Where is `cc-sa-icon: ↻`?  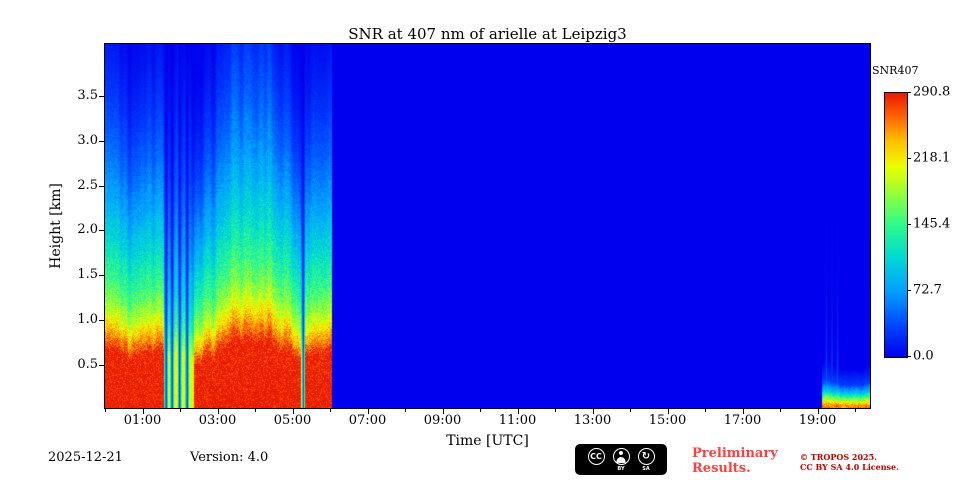 cc-sa-icon: ↻ is located at coordinates (646, 456).